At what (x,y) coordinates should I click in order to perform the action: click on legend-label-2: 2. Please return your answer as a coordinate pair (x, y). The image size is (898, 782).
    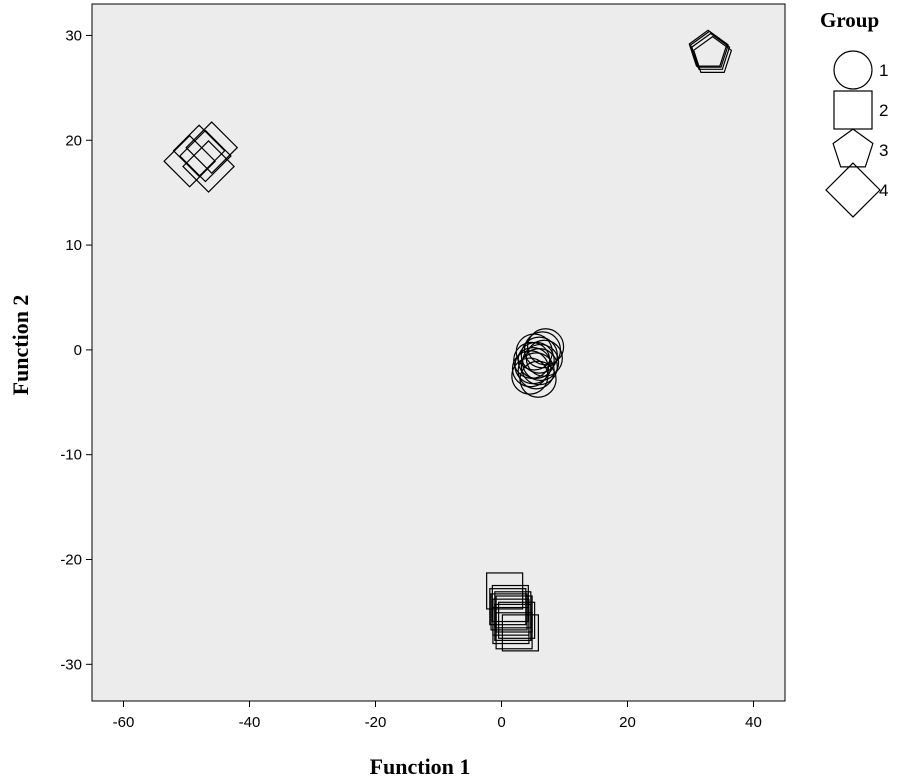
    Looking at the image, I should click on (883, 110).